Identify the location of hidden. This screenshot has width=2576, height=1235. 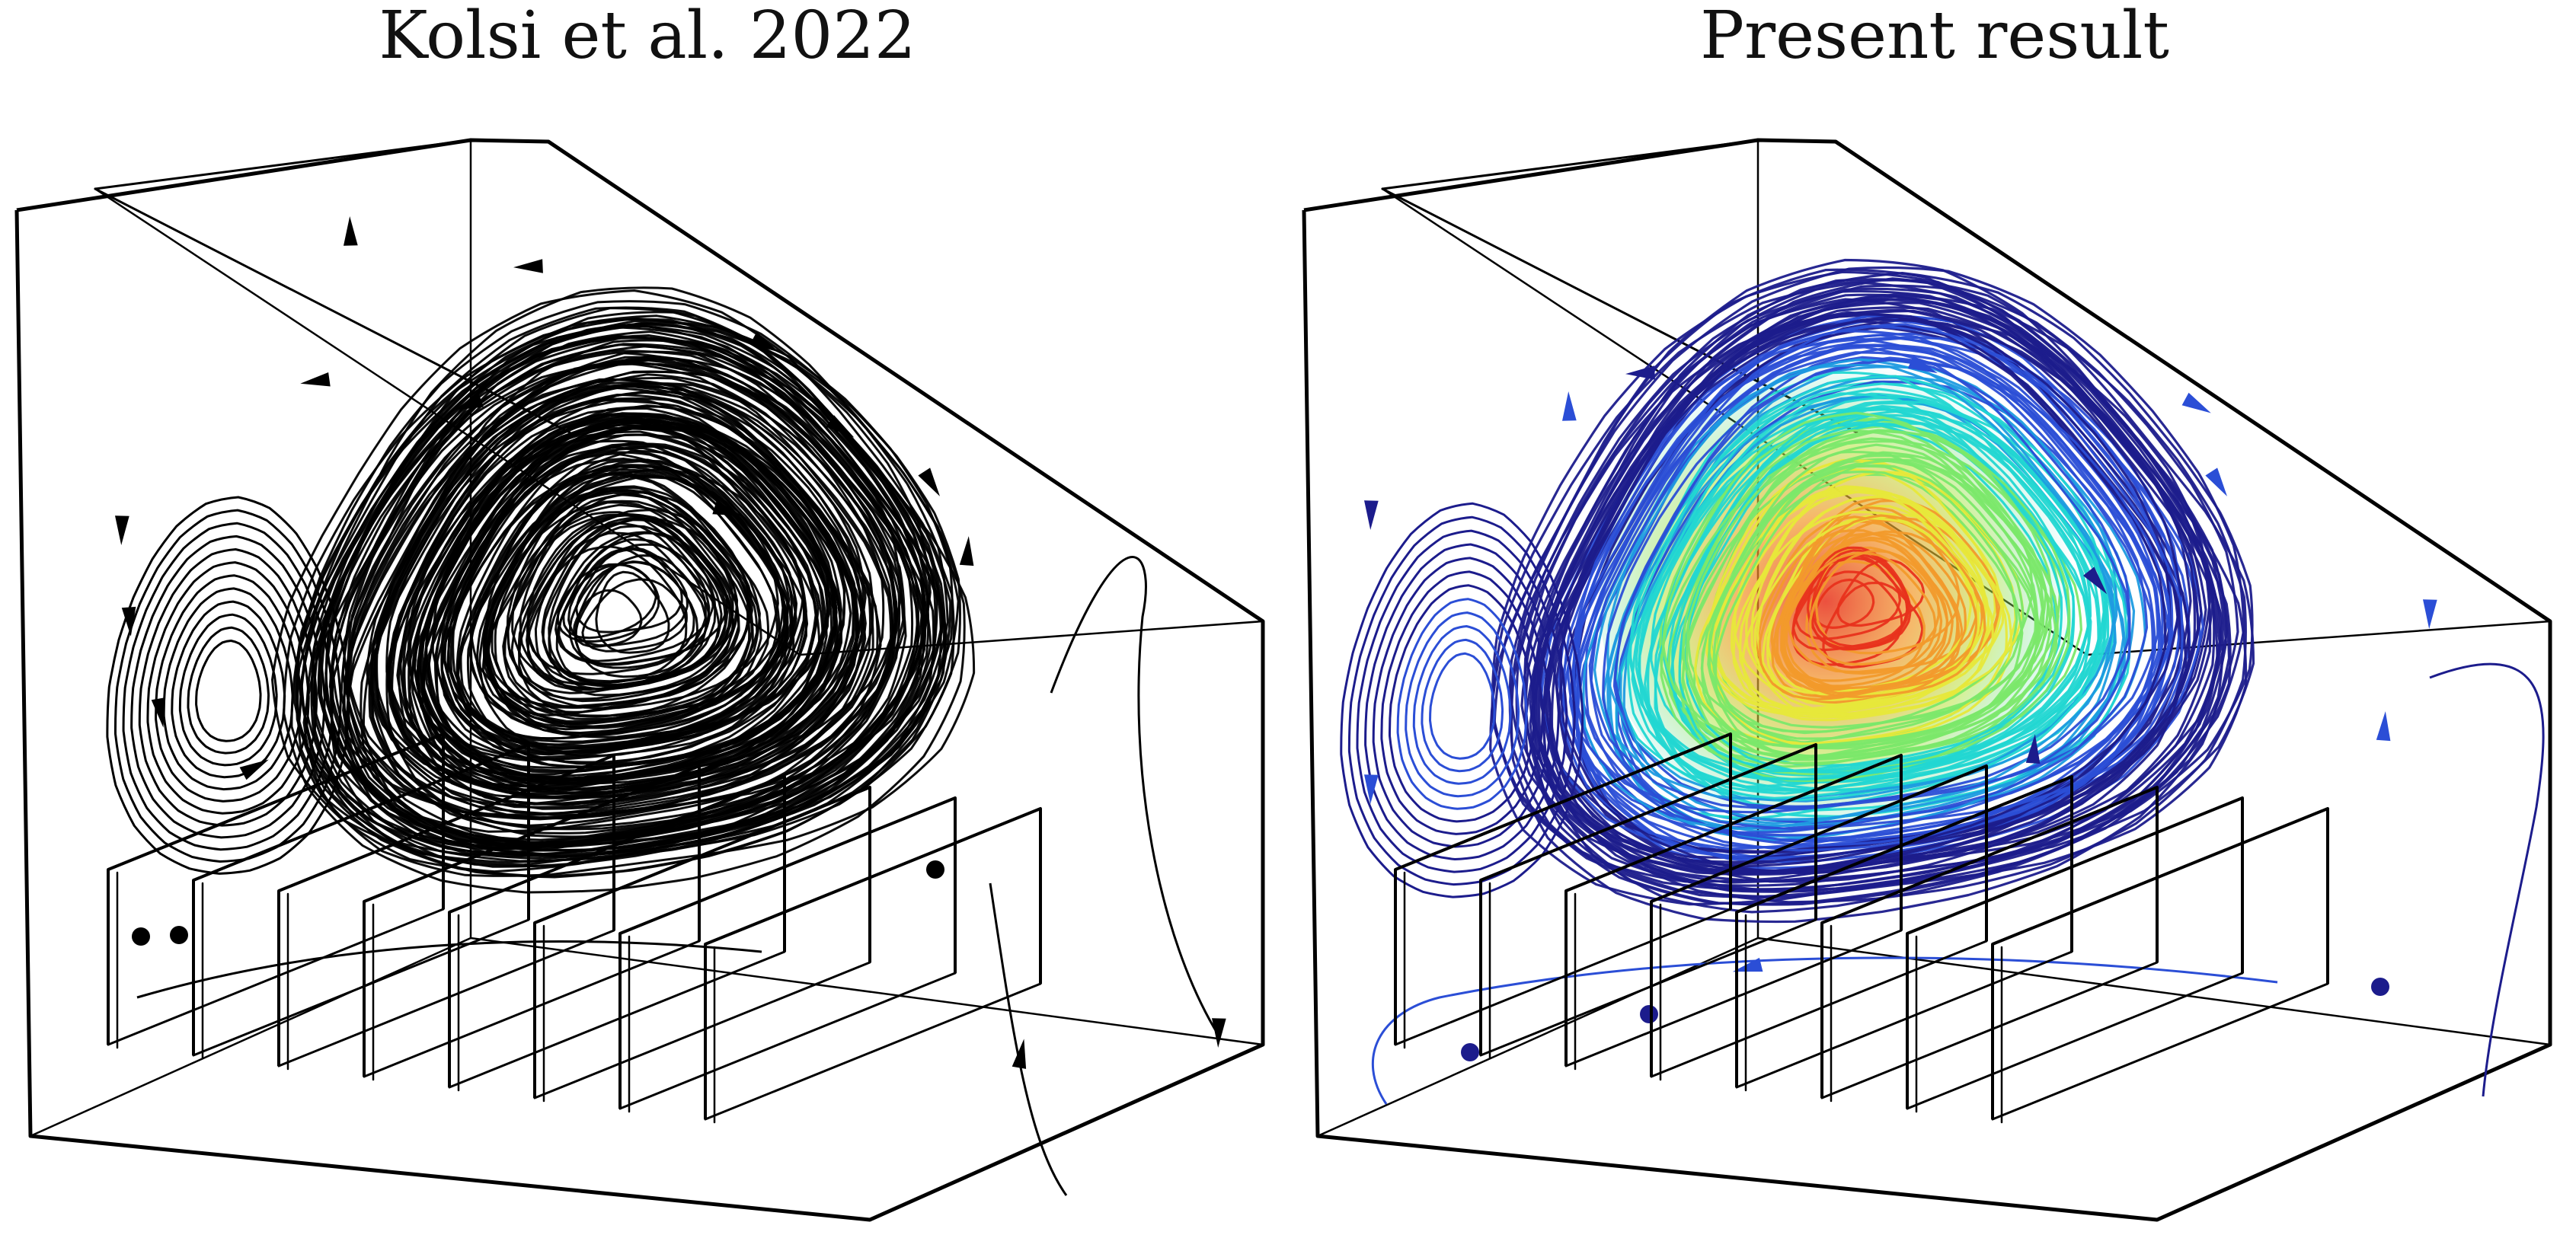
(678, 1165).